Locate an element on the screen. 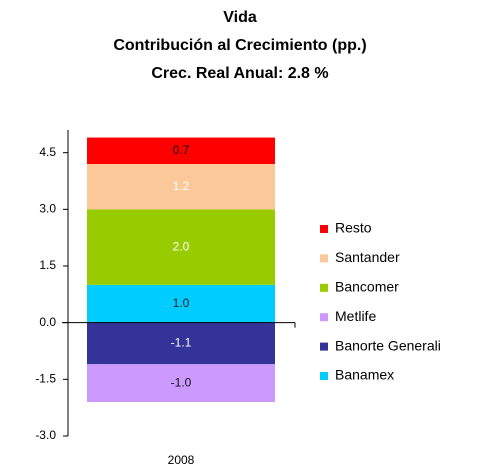 The height and width of the screenshot is (469, 479). data-label: 0.7 is located at coordinates (181, 150).